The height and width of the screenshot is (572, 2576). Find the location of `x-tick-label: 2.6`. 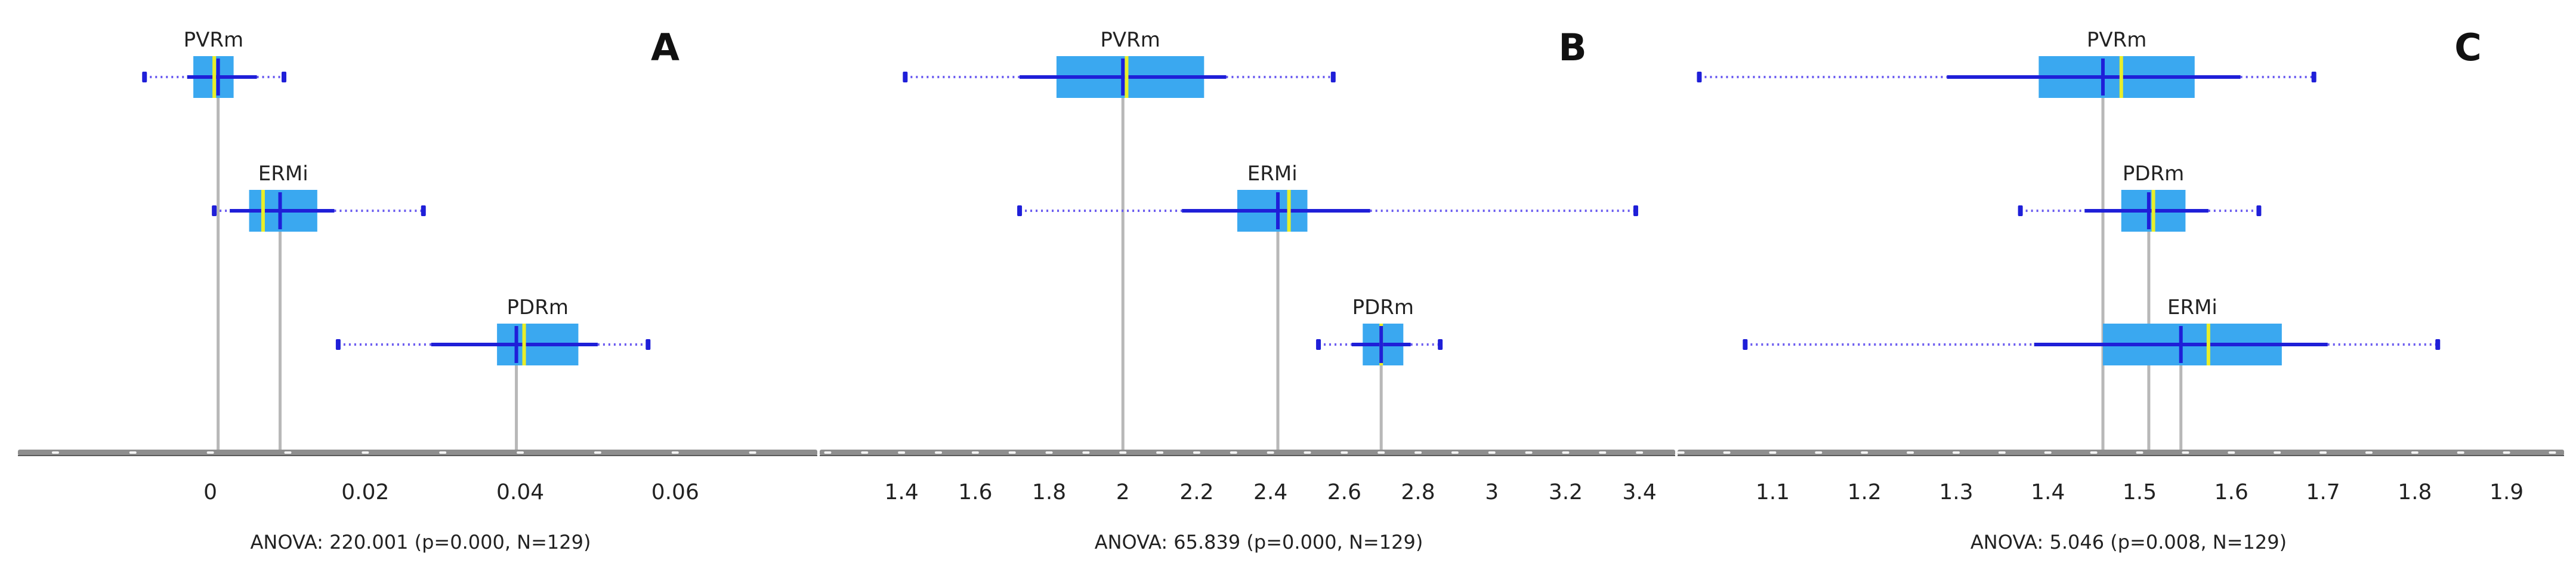

x-tick-label: 2.6 is located at coordinates (1344, 492).